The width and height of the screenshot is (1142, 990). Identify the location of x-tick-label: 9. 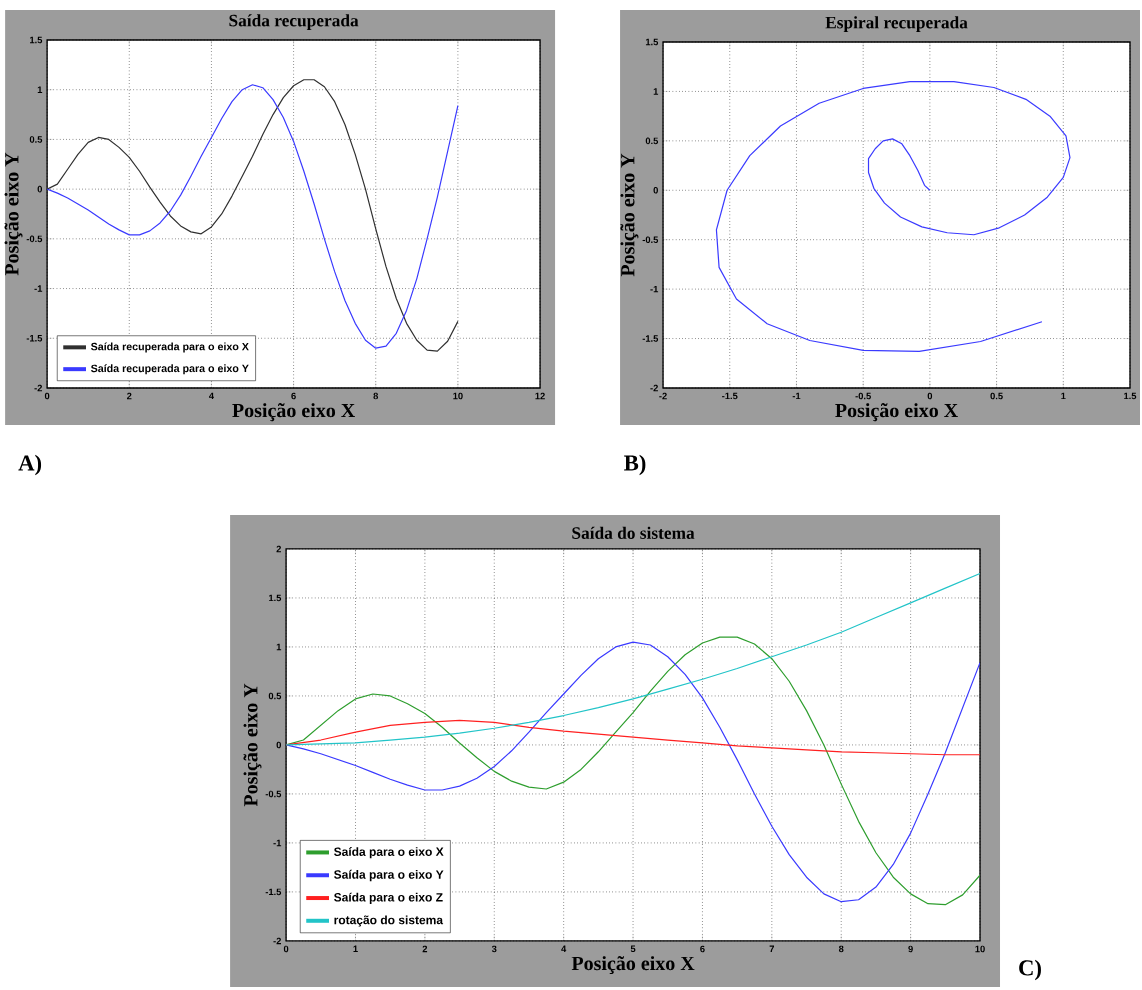
(910, 949).